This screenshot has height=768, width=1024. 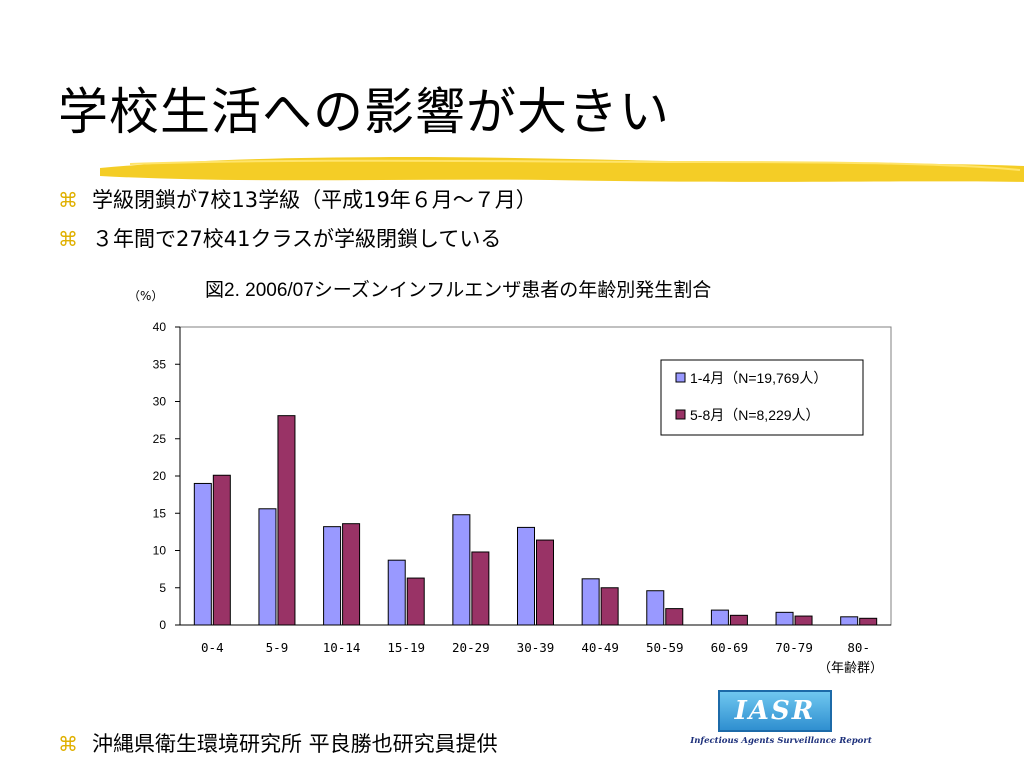 What do you see at coordinates (212, 647) in the screenshot?
I see `x-tick-label: 0-4` at bounding box center [212, 647].